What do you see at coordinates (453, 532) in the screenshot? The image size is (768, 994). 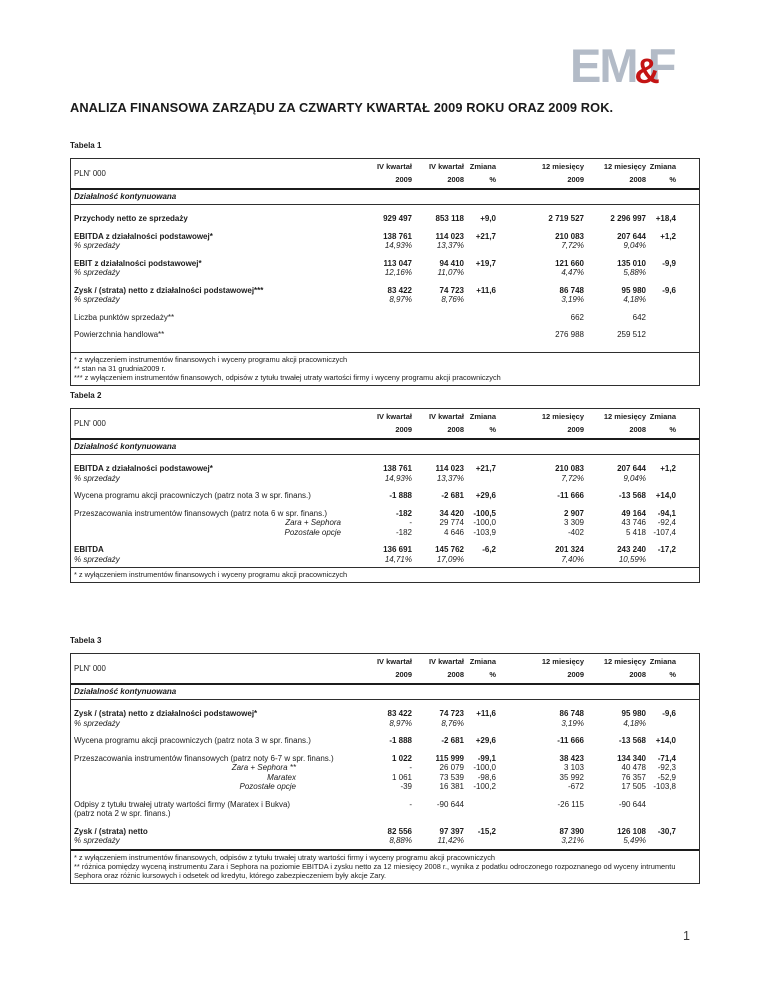 I see `cell-value: 4 646` at bounding box center [453, 532].